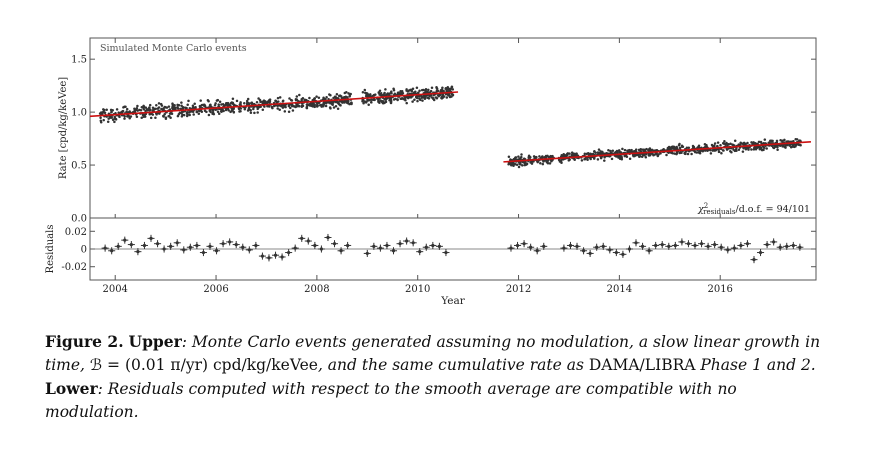 This screenshot has width=894, height=453. What do you see at coordinates (755, 365) in the screenshot?
I see `caption-upper-text-3: Phase 1 and 2.` at bounding box center [755, 365].